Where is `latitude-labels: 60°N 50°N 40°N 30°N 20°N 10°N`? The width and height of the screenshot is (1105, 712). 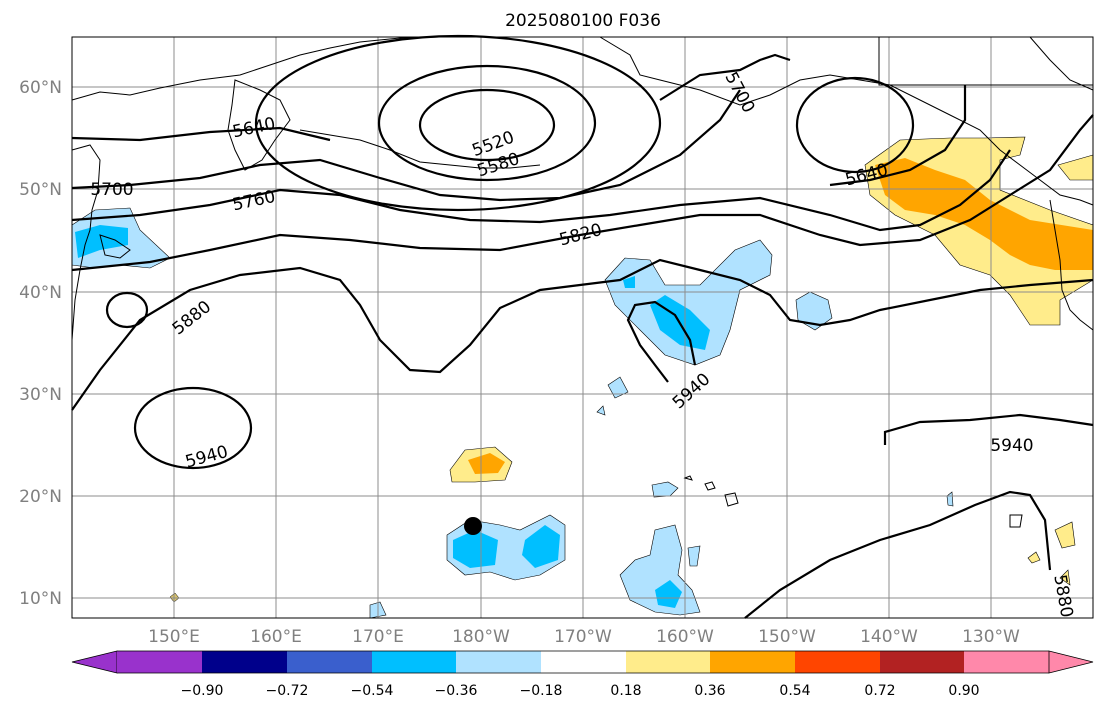 latitude-labels: 60°N 50°N 40°N 30°N 20°N 10°N is located at coordinates (40, 343).